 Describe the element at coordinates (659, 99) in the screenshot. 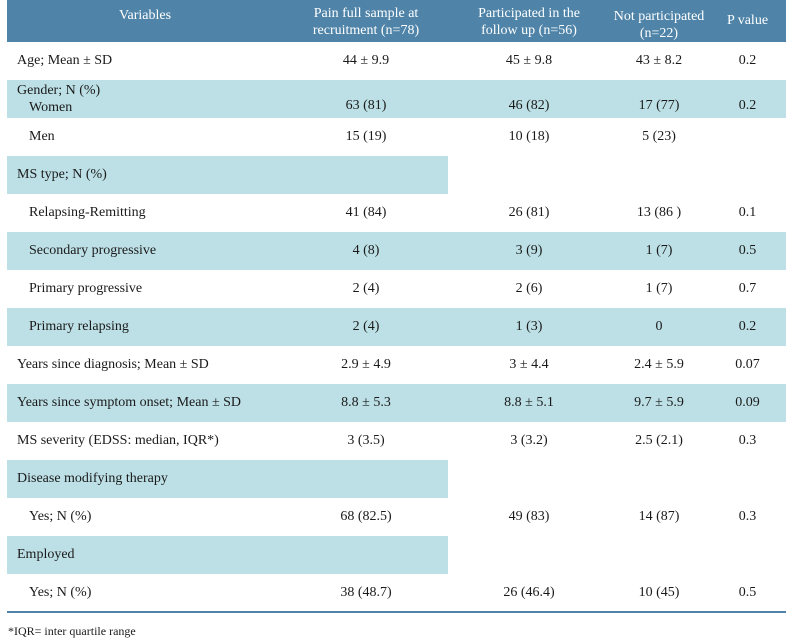

I see `cell-not-participated: 17 (77)` at that location.